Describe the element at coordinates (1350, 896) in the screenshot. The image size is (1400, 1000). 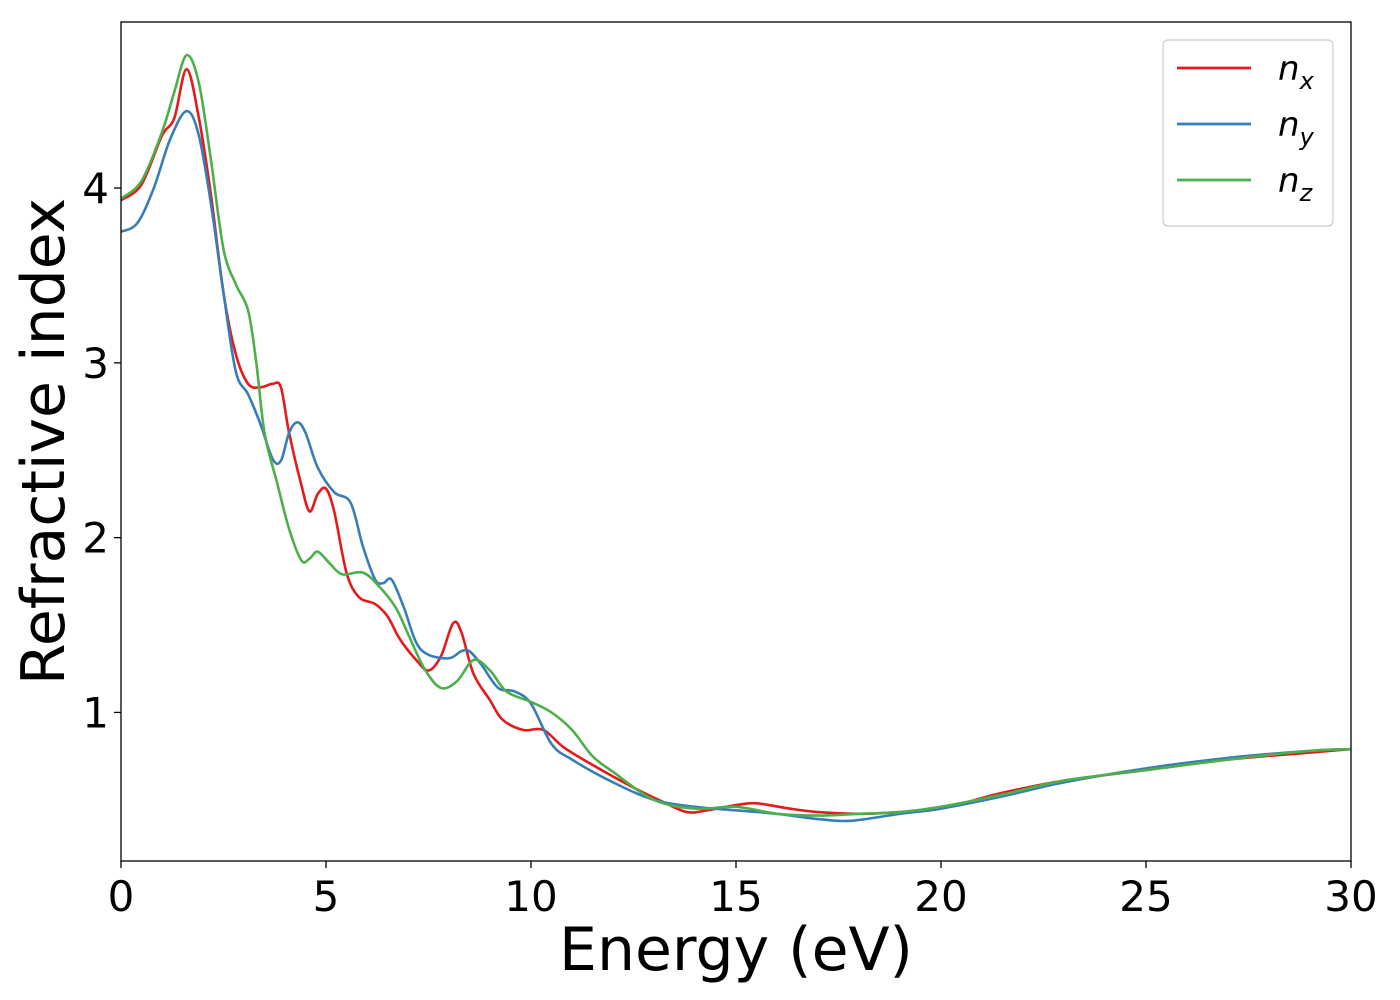
I see `x-tick-label: 30` at that location.